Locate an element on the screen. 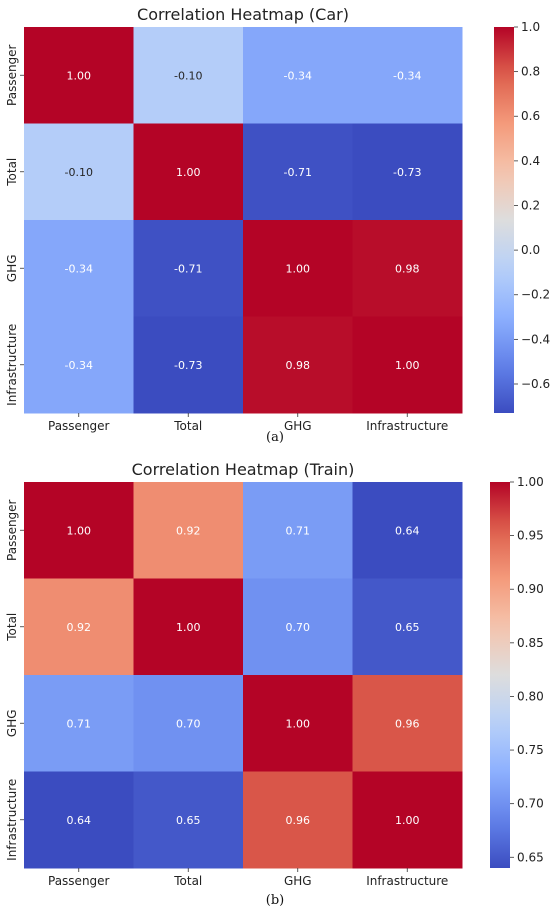 The width and height of the screenshot is (550, 917). cell-value-label: 0.65 is located at coordinates (188, 820).